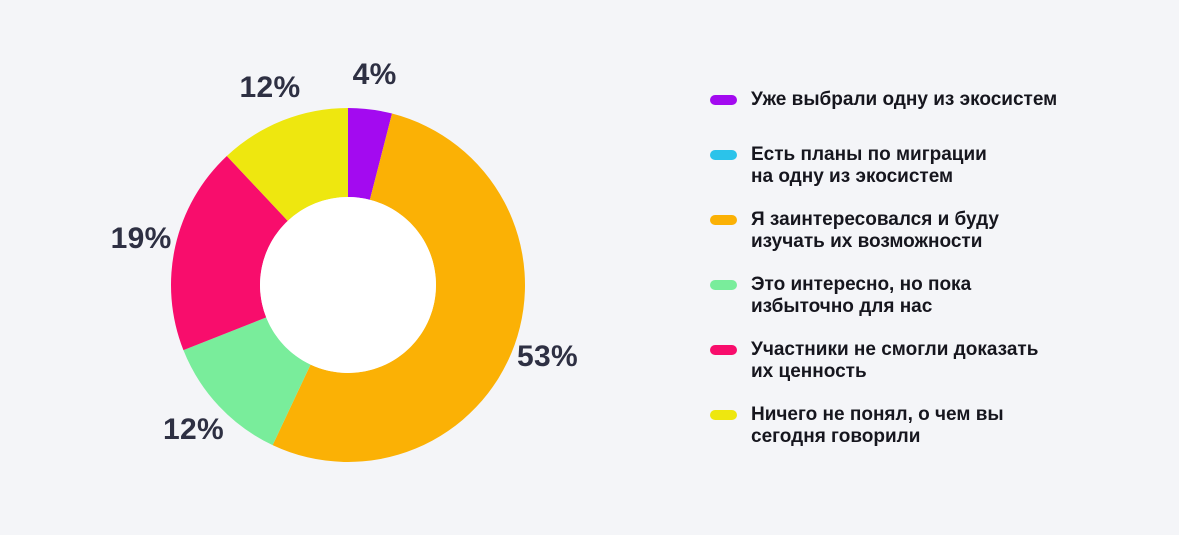  I want to click on legend-item-label: Участники не смогли доказать их ценность, so click(895, 360).